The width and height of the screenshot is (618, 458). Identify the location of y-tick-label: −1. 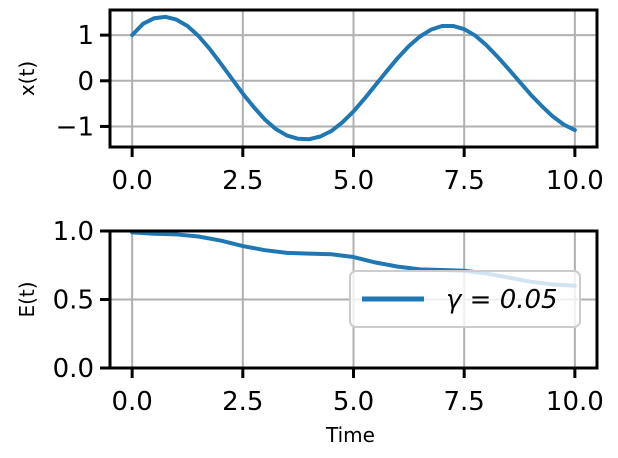
(75, 127).